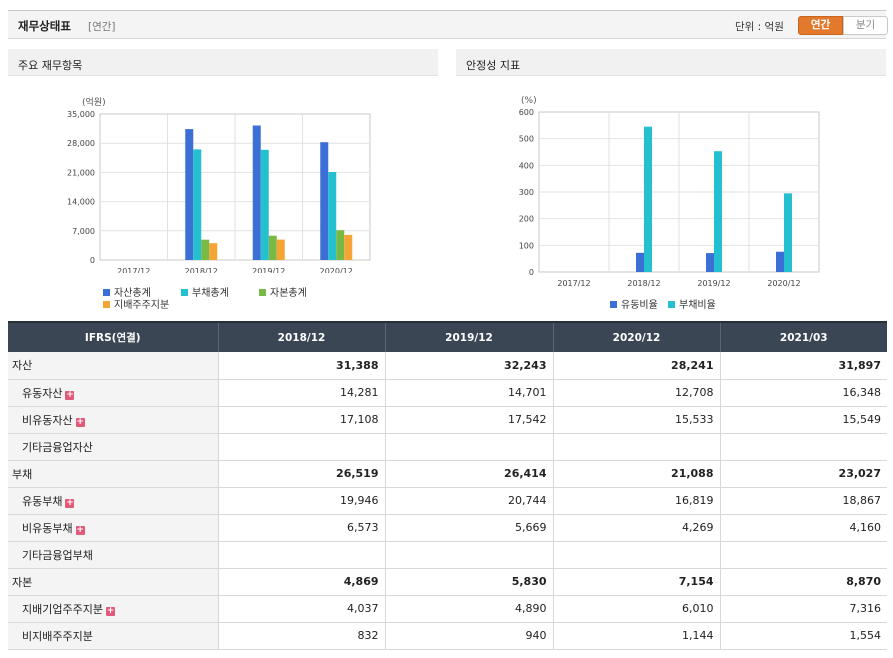 The height and width of the screenshot is (658, 893). I want to click on value-cell: 7,316, so click(803, 609).